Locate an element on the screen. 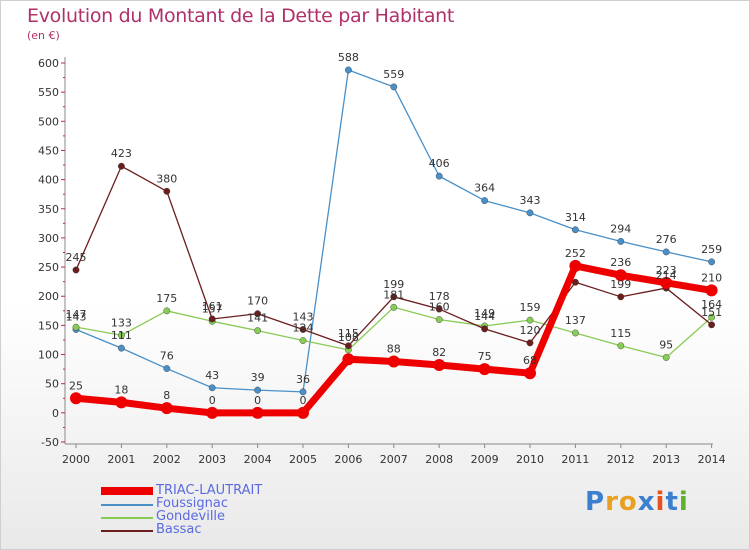 The width and height of the screenshot is (750, 550). data-label: 147 is located at coordinates (76, 314).